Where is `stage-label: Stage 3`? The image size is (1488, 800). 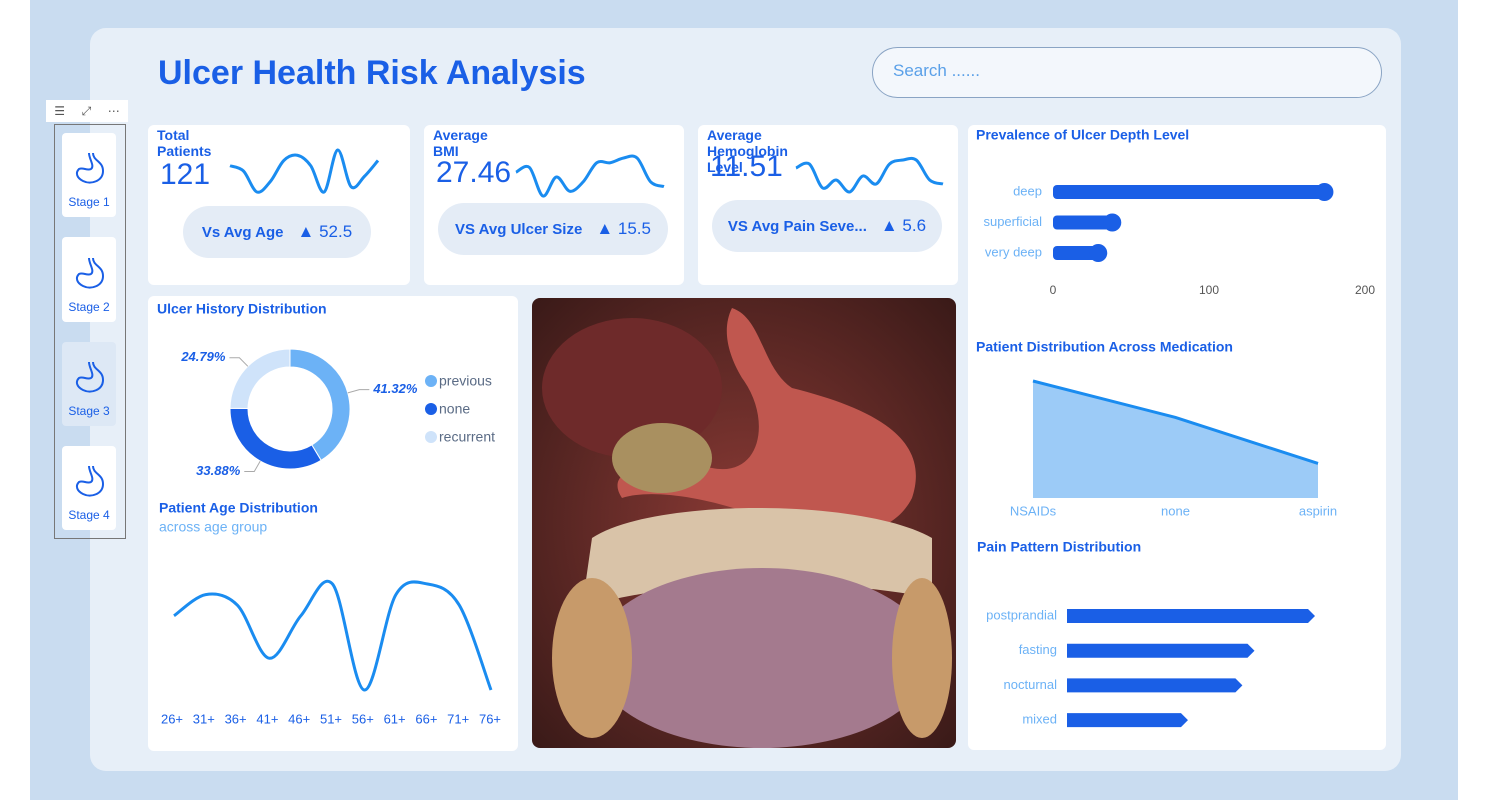 stage-label: Stage 3 is located at coordinates (89, 410).